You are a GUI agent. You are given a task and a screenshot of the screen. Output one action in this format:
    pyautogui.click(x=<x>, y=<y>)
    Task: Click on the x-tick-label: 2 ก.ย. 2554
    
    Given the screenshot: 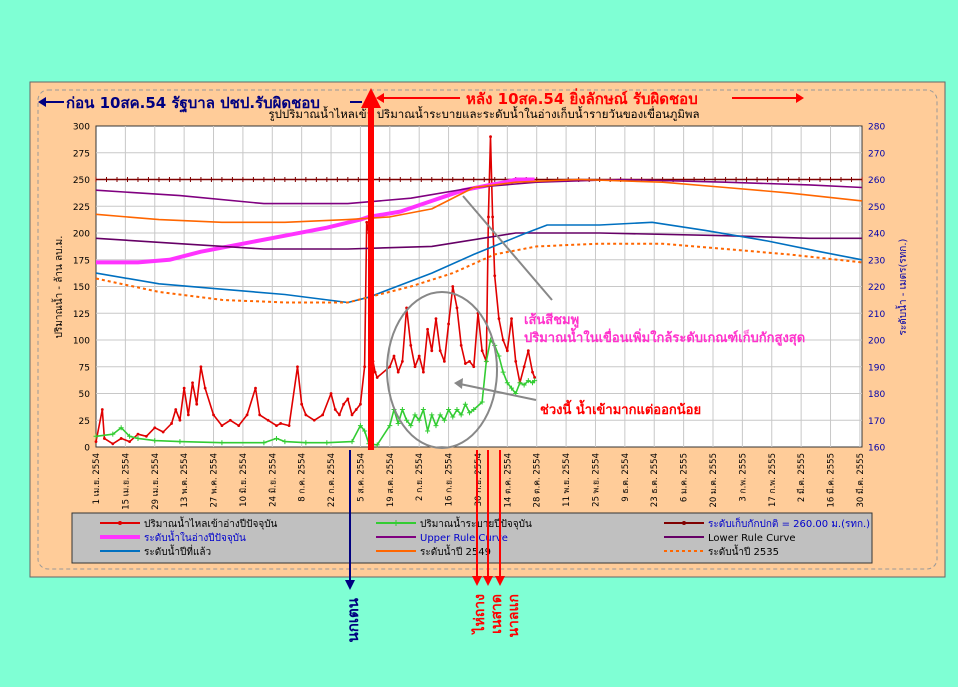 What is the action you would take?
    pyautogui.click(x=420, y=477)
    